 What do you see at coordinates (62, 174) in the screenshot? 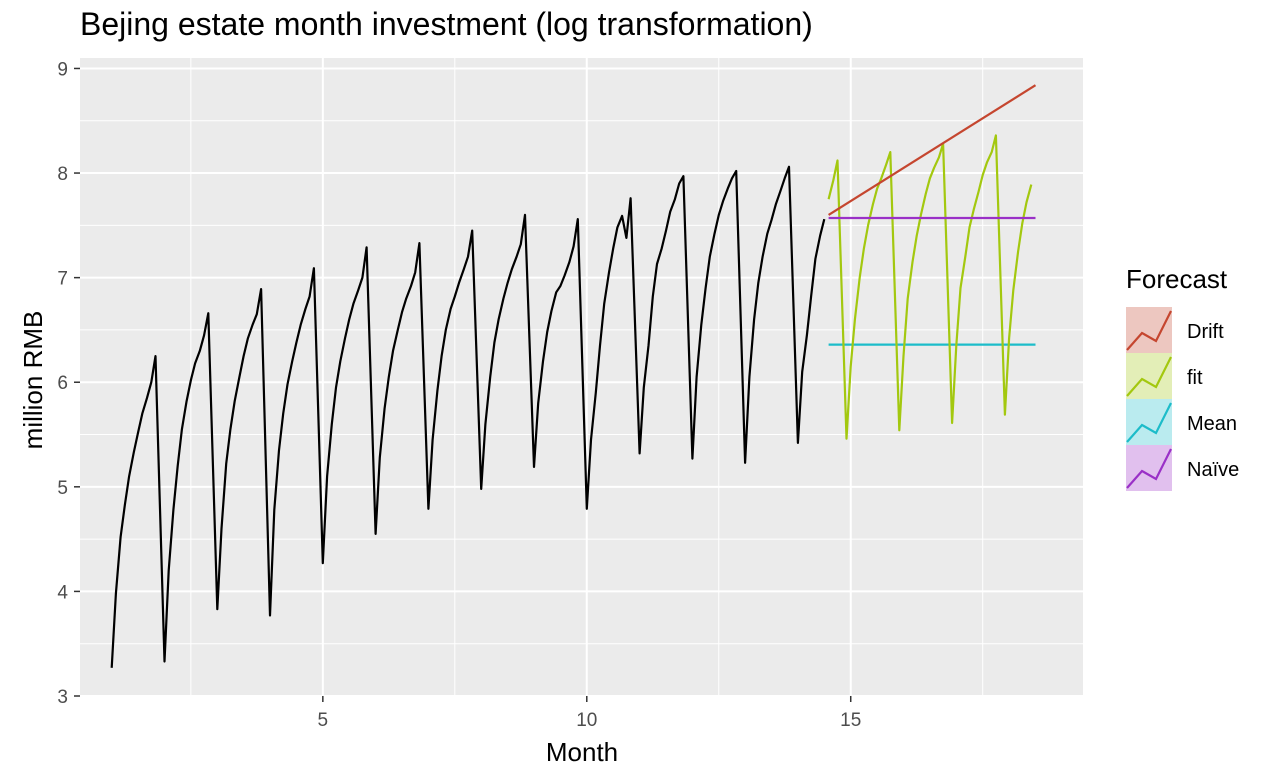
I see `y-tick-label: 8` at bounding box center [62, 174].